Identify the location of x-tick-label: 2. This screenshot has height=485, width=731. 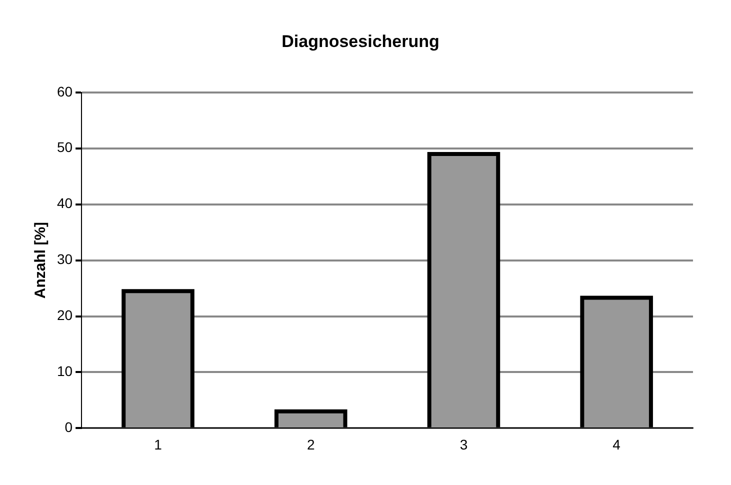
(310, 444).